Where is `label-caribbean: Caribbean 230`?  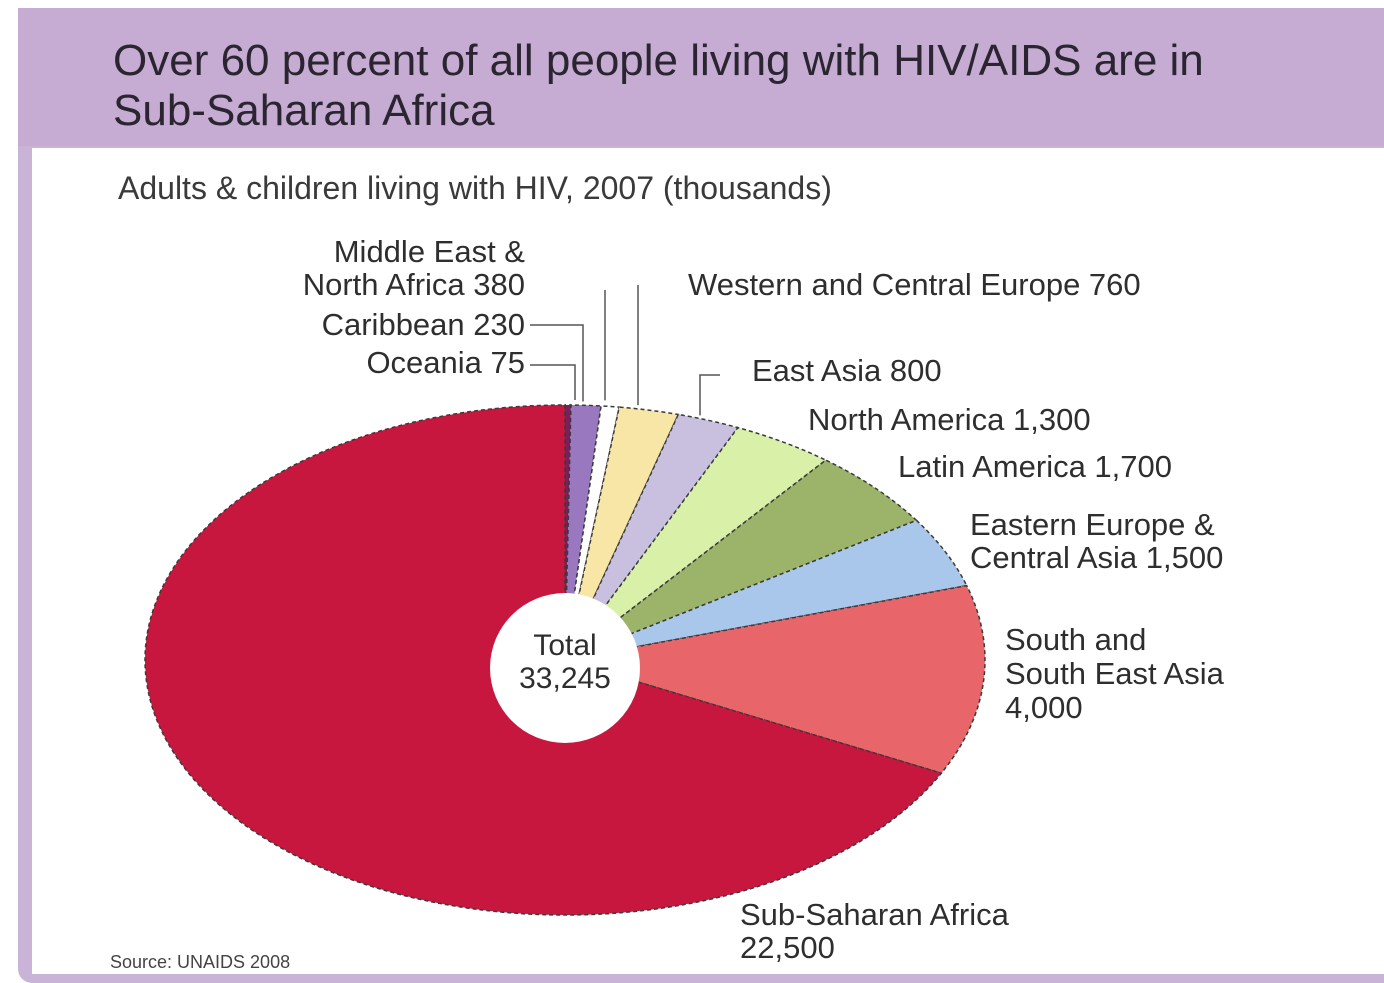 label-caribbean: Caribbean 230 is located at coordinates (423, 324).